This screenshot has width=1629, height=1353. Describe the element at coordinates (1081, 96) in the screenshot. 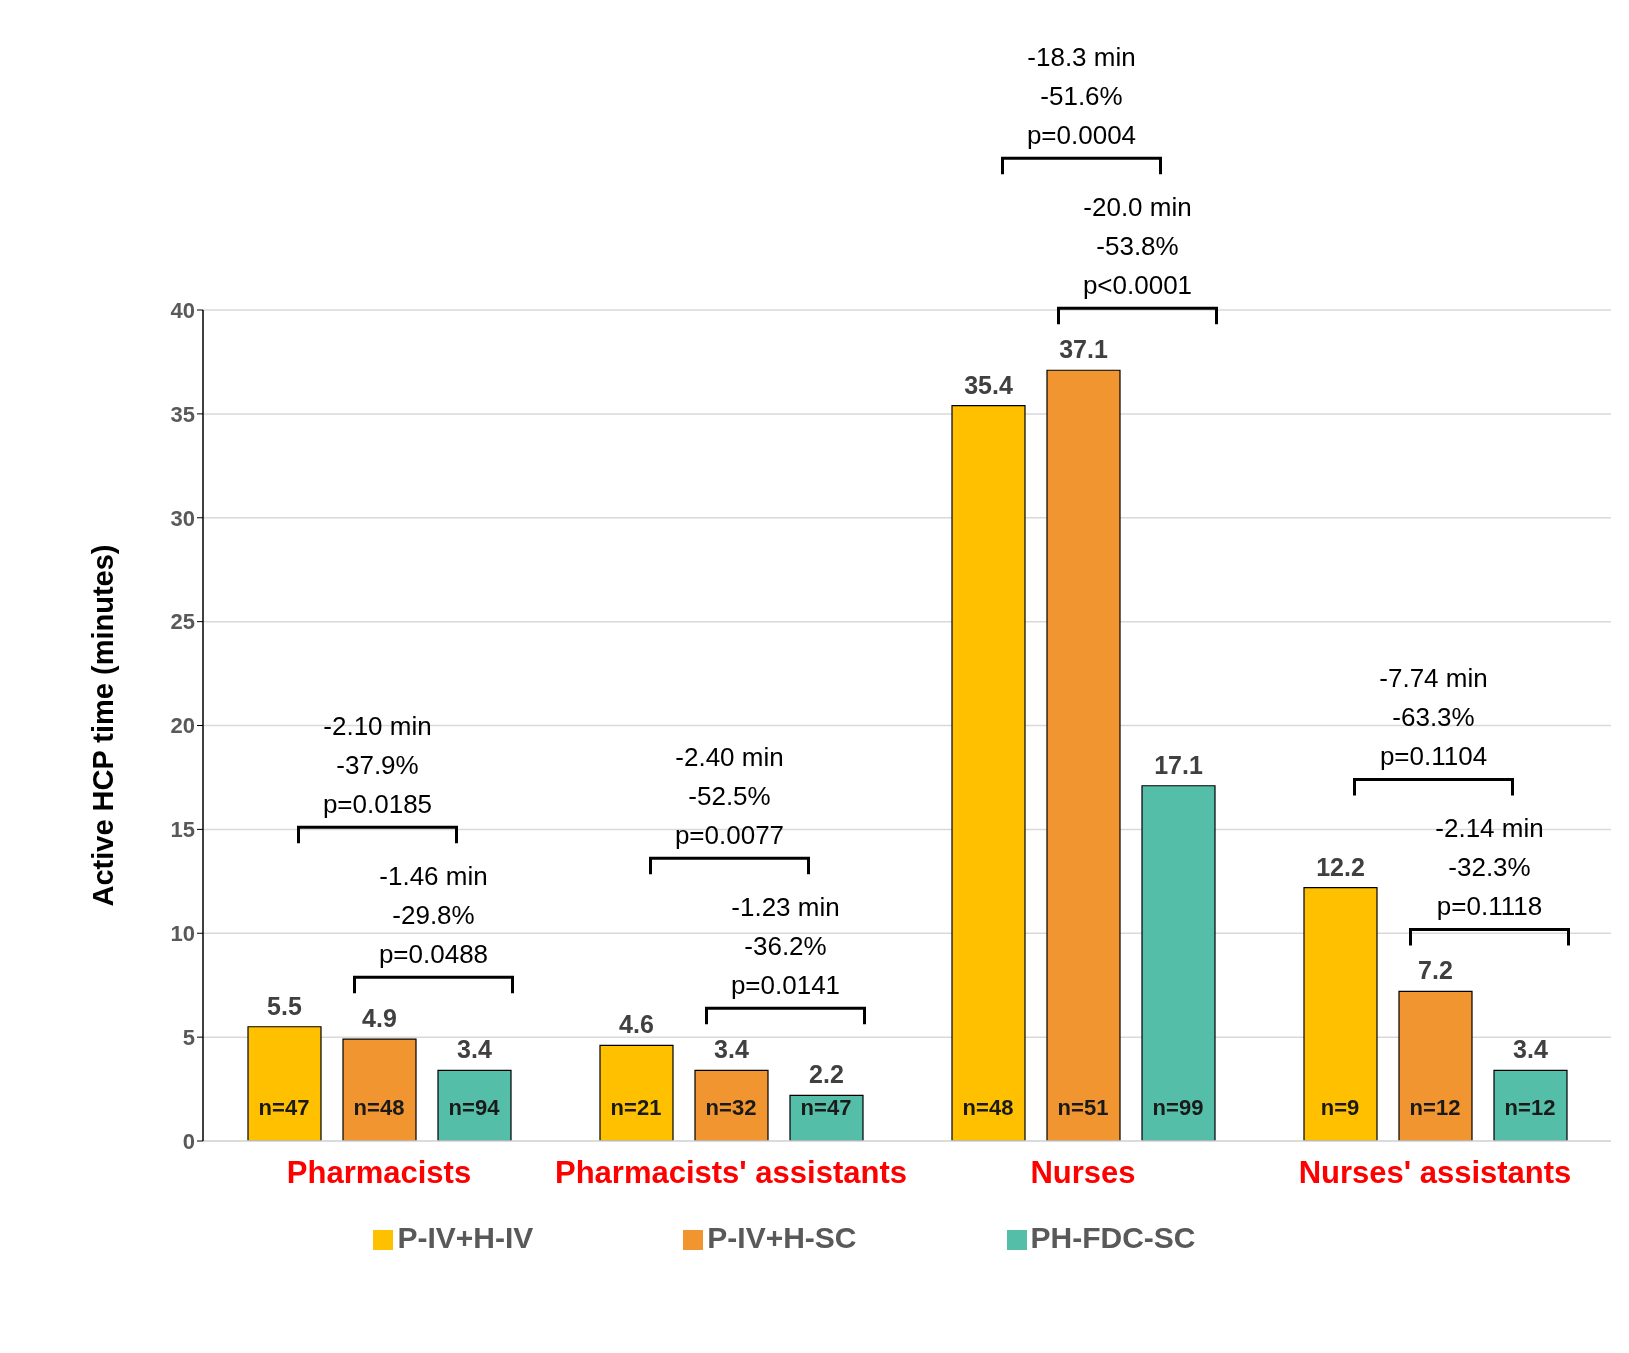

I see `text: -18.3 min -51.6% p=0.0004` at that location.